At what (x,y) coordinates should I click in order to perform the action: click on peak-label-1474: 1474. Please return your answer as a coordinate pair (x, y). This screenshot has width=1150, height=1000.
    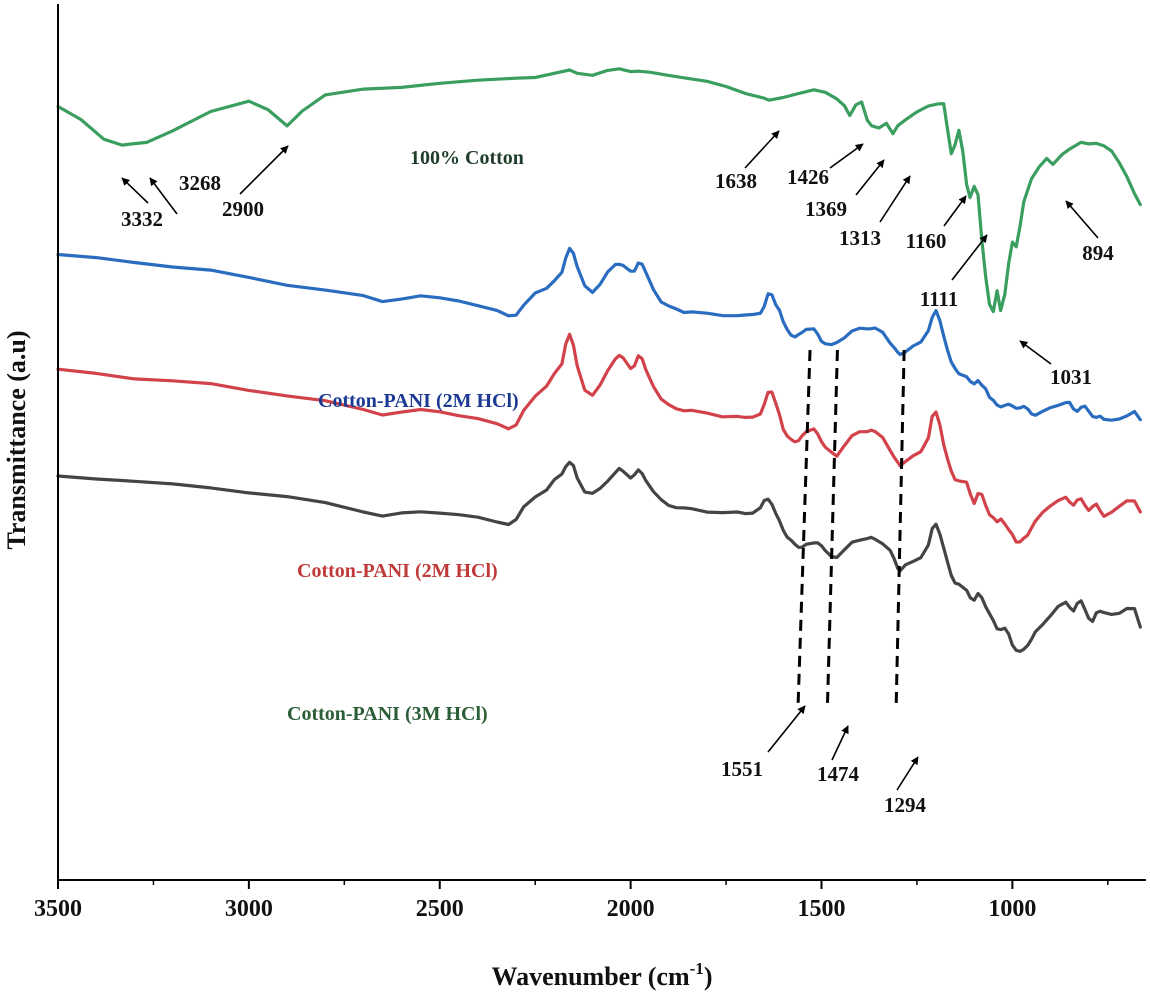
    Looking at the image, I should click on (838, 774).